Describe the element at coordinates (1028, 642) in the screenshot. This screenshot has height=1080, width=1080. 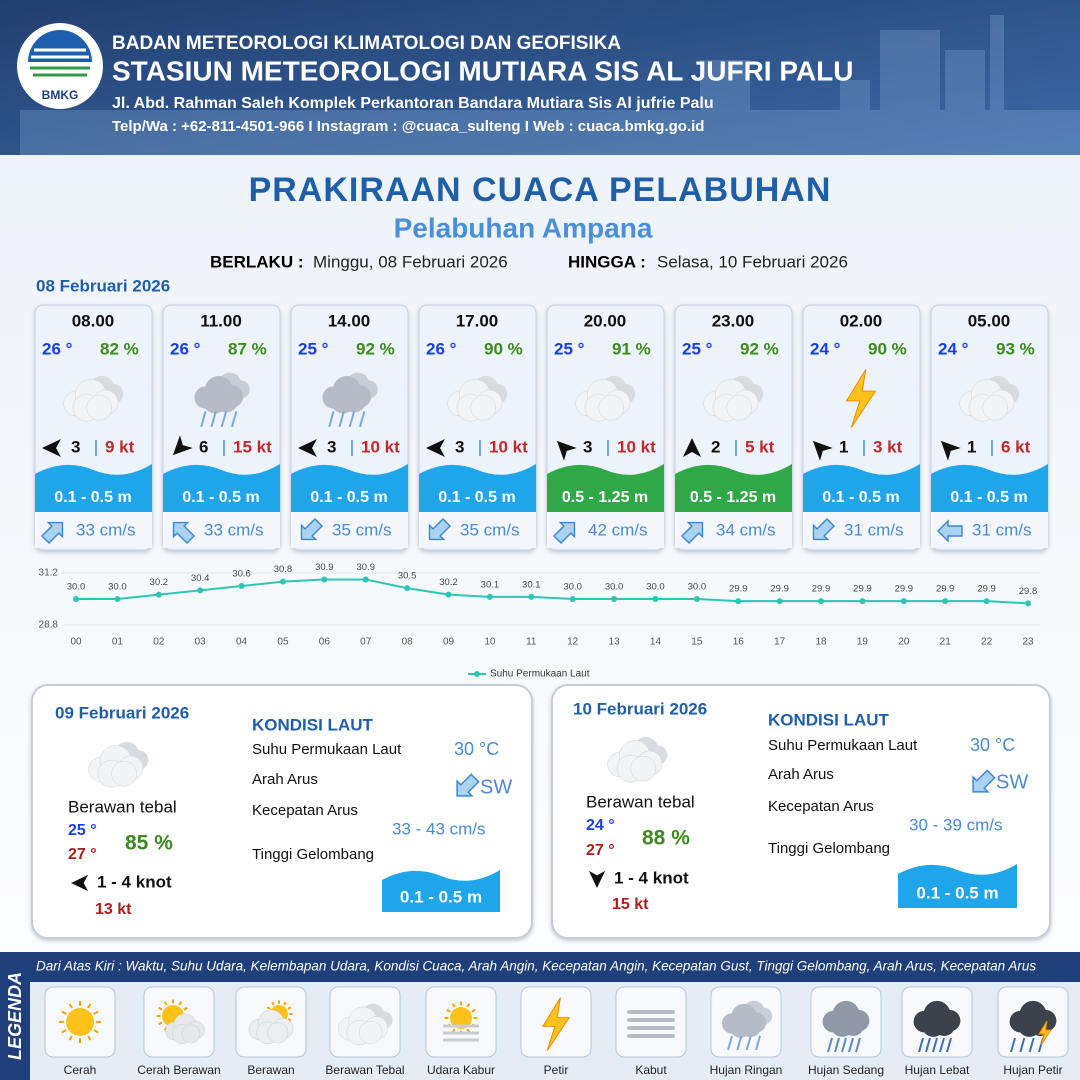
I see `x-tick-label: 23` at that location.